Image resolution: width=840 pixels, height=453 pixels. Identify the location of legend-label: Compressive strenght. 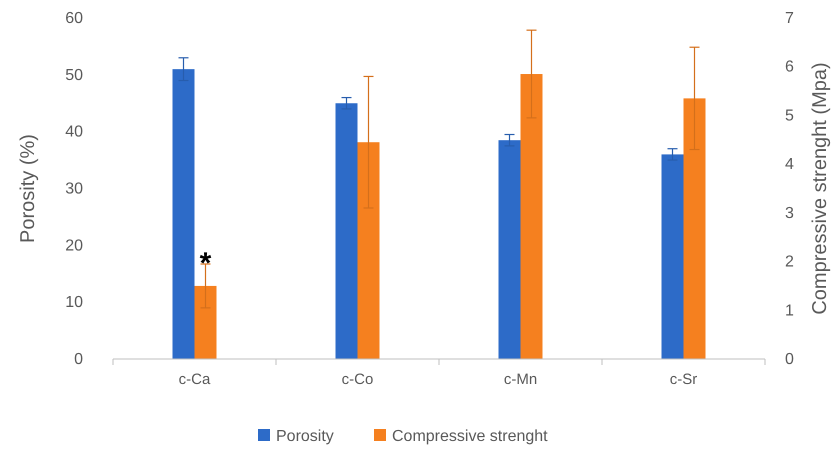
(470, 436).